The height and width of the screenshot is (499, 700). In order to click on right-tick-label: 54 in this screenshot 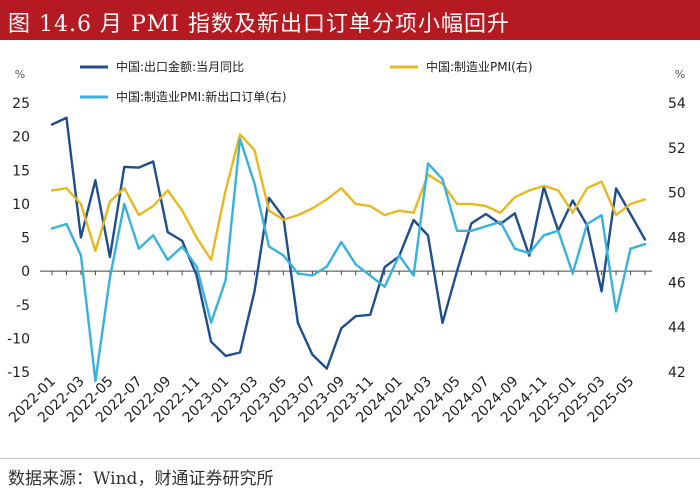, I will do `click(677, 104)`.